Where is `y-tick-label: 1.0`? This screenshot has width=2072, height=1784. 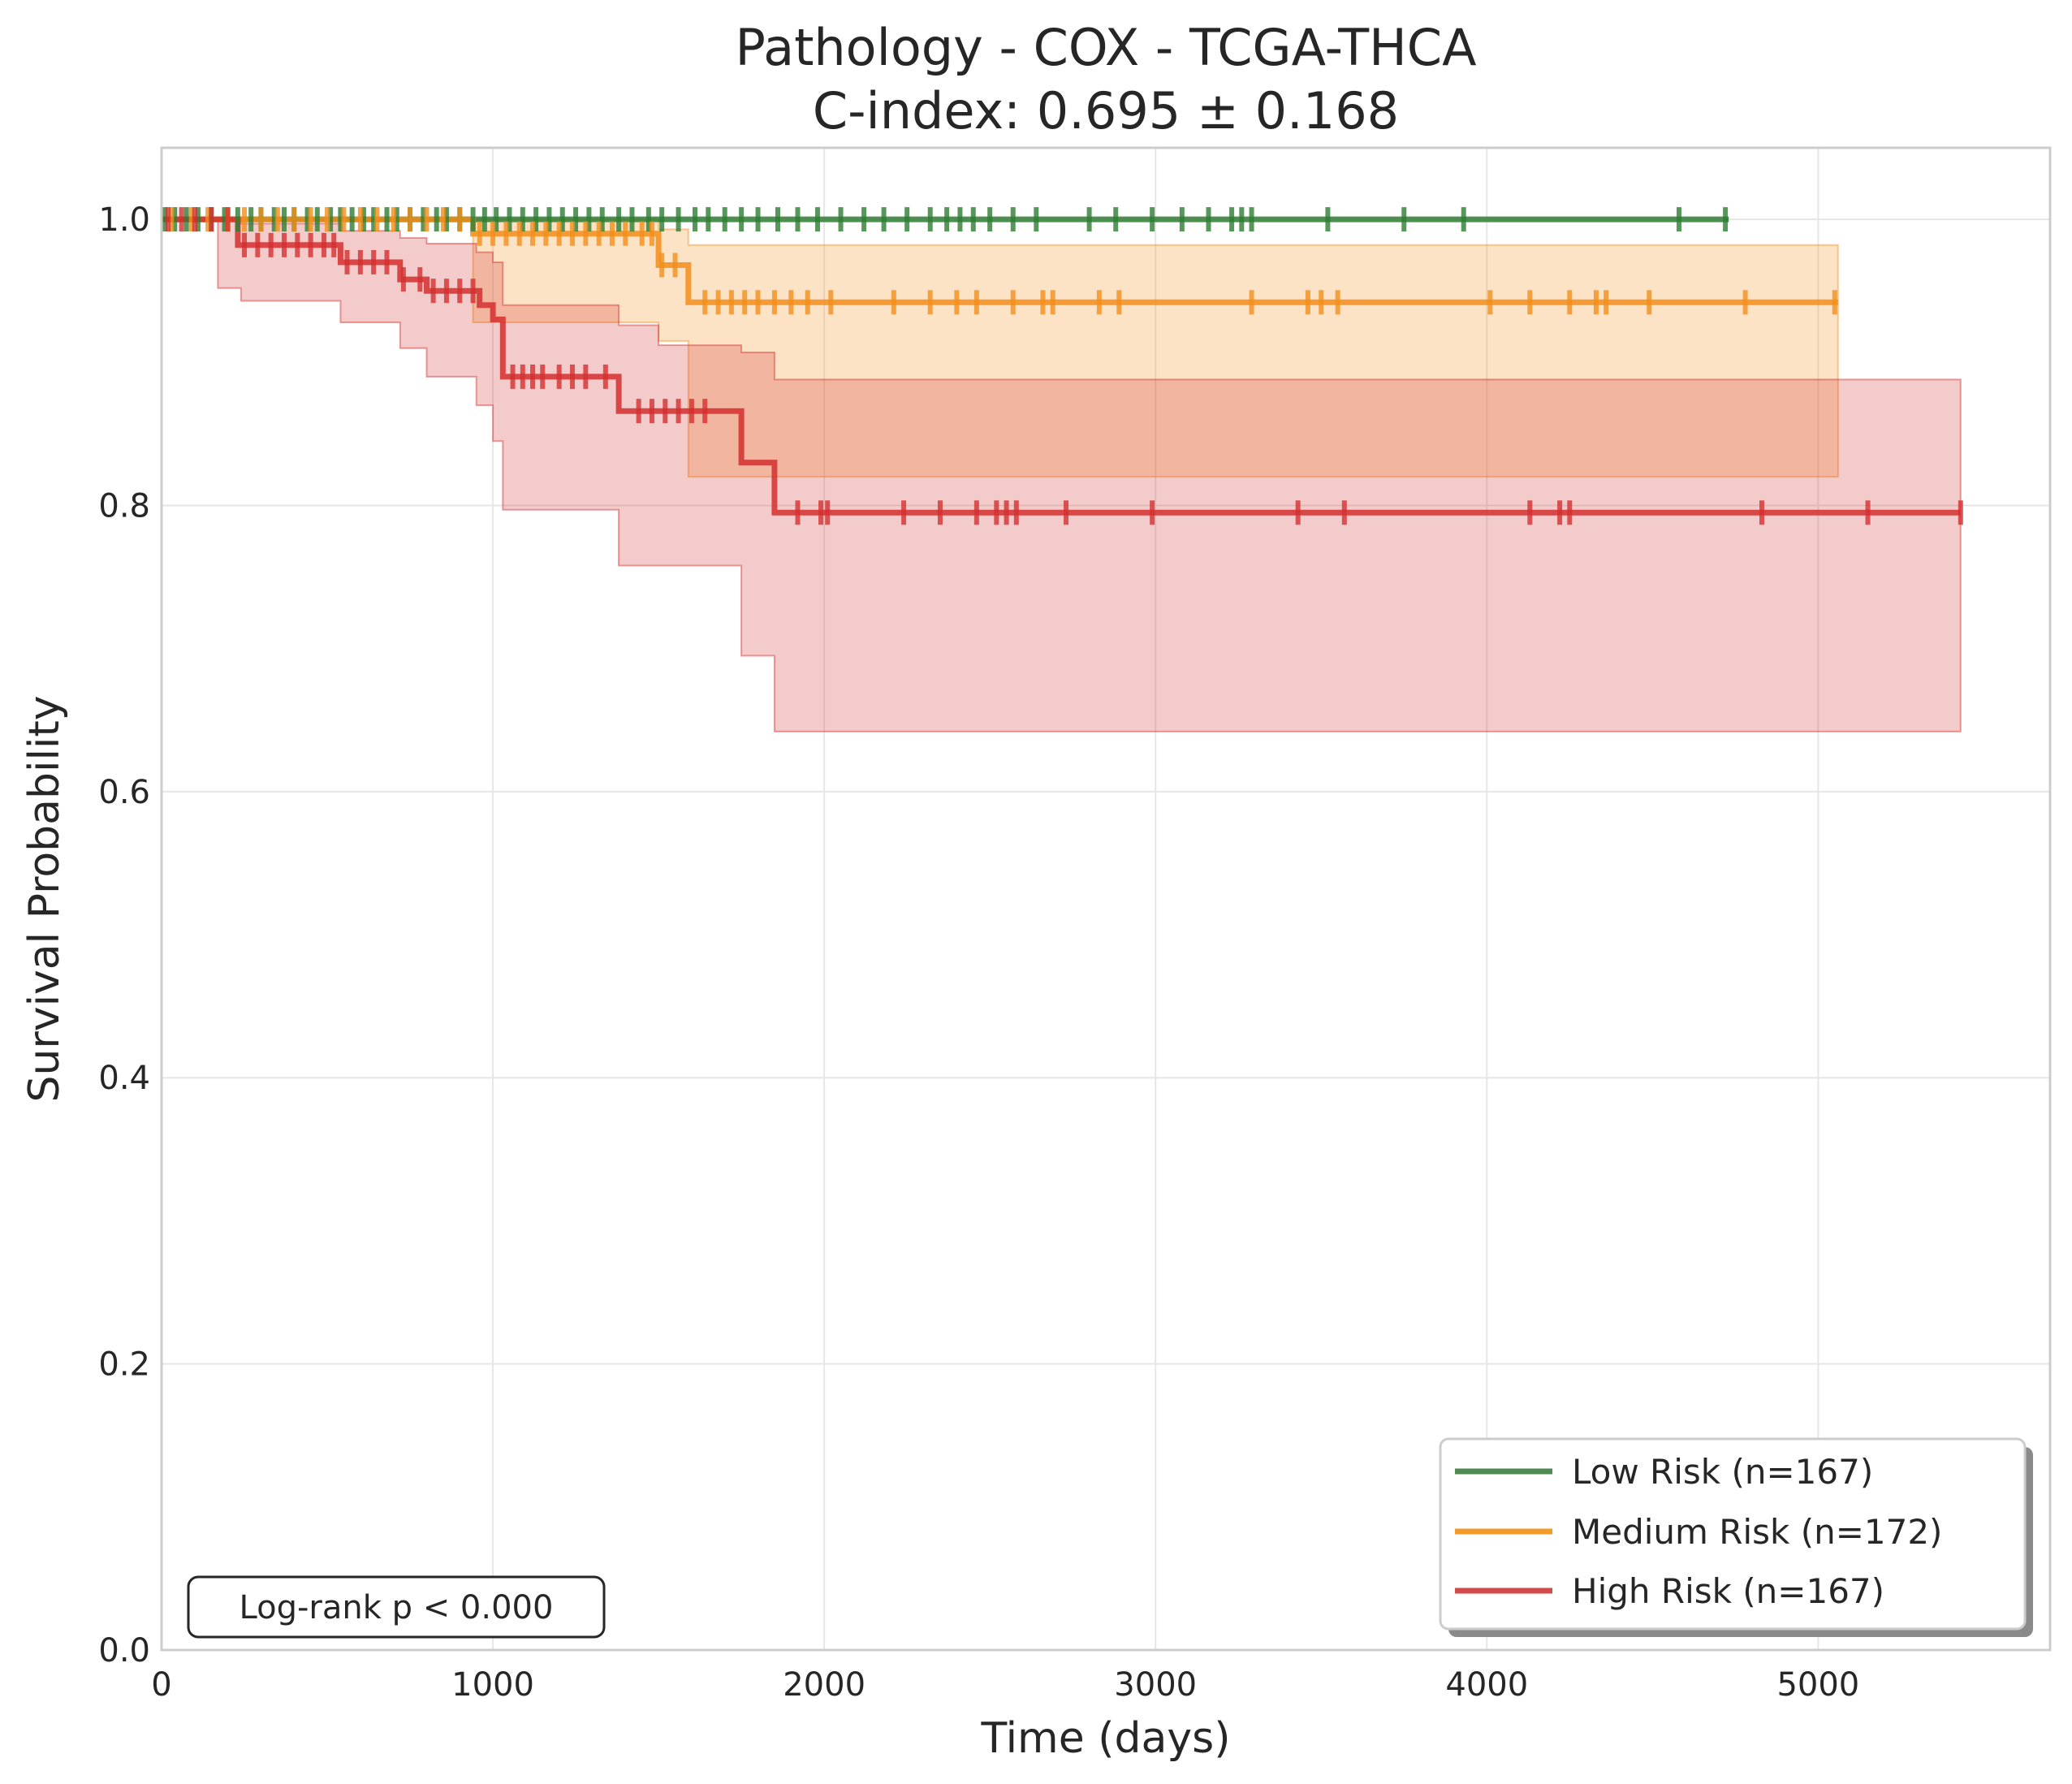 y-tick-label: 1.0 is located at coordinates (124, 220).